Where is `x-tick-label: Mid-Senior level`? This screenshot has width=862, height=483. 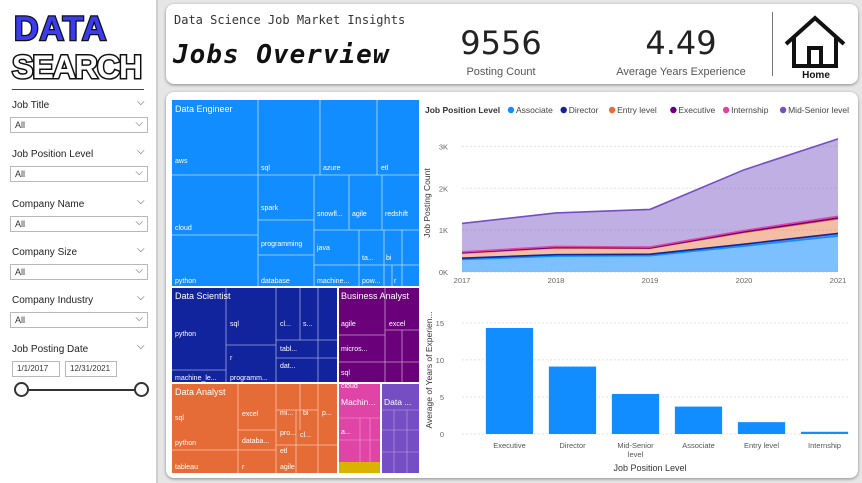
x-tick-label: Mid-Senior level is located at coordinates (635, 450).